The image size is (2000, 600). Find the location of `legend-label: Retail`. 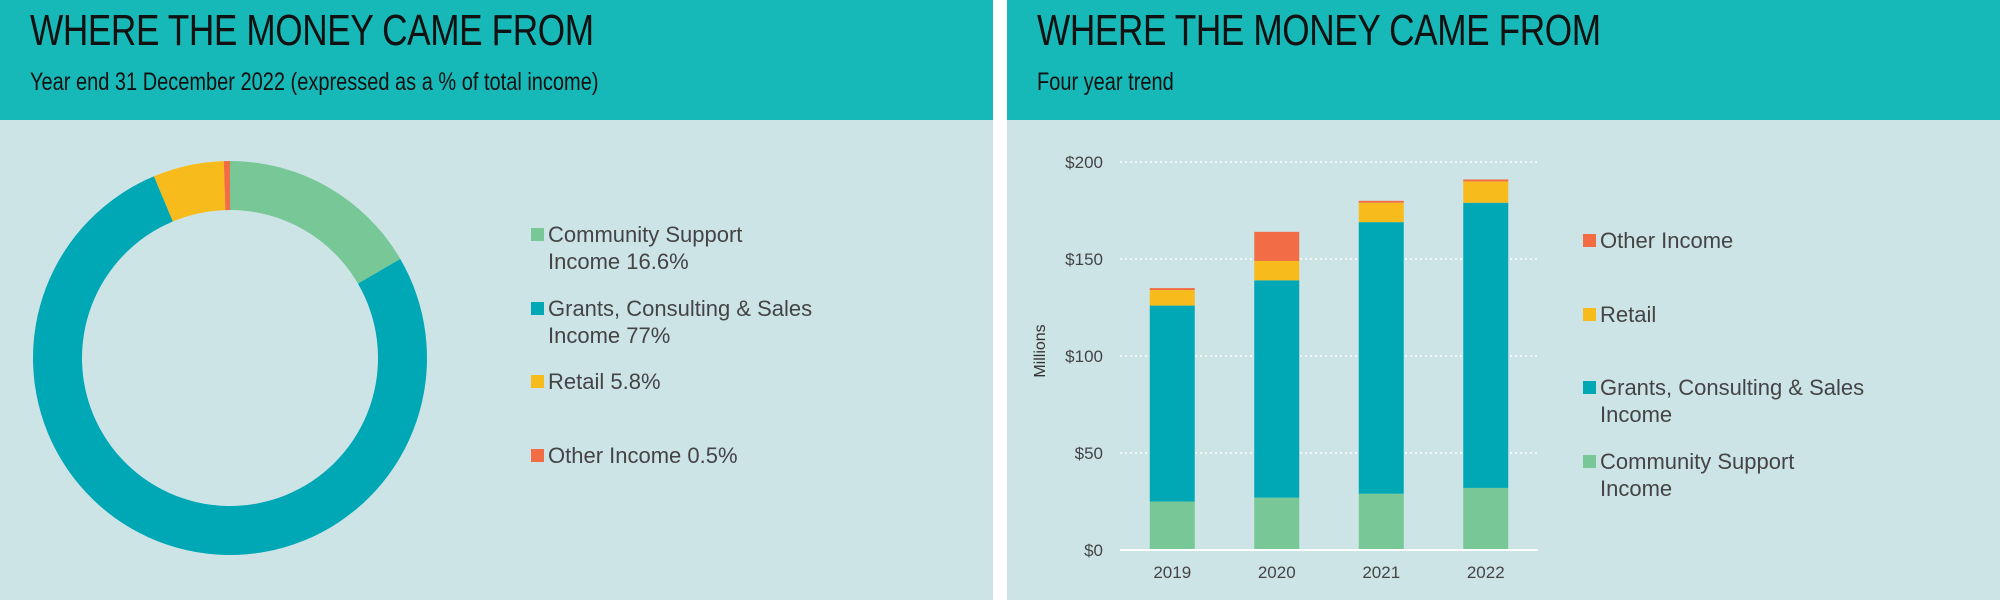

legend-label: Retail is located at coordinates (1628, 314).